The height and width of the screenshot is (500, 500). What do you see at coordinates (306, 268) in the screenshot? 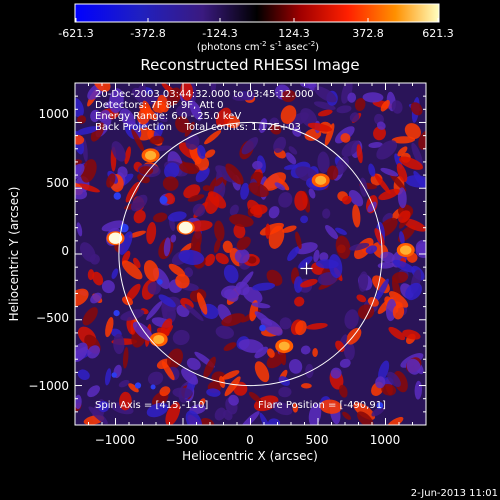
I see `flare-marker` at bounding box center [306, 268].